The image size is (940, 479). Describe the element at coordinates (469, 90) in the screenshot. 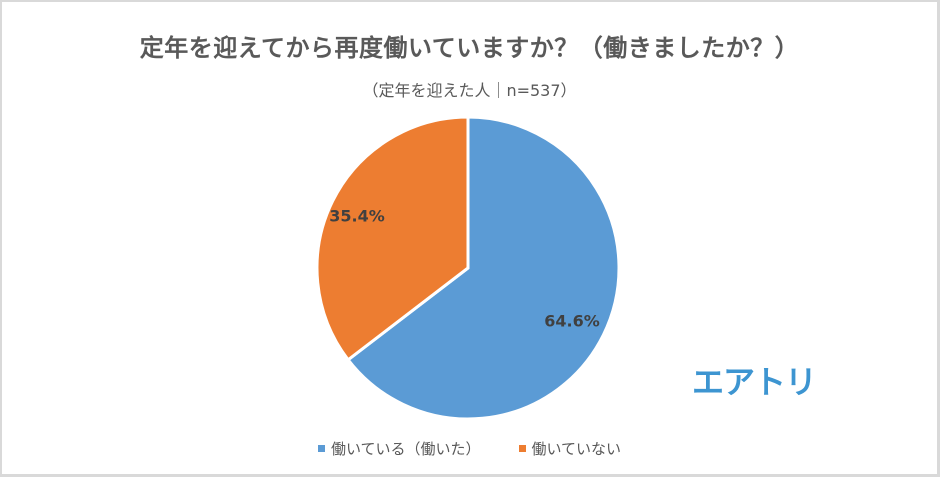

I see `chart-subtitle: （定年を迎えた人｜n=537）` at that location.